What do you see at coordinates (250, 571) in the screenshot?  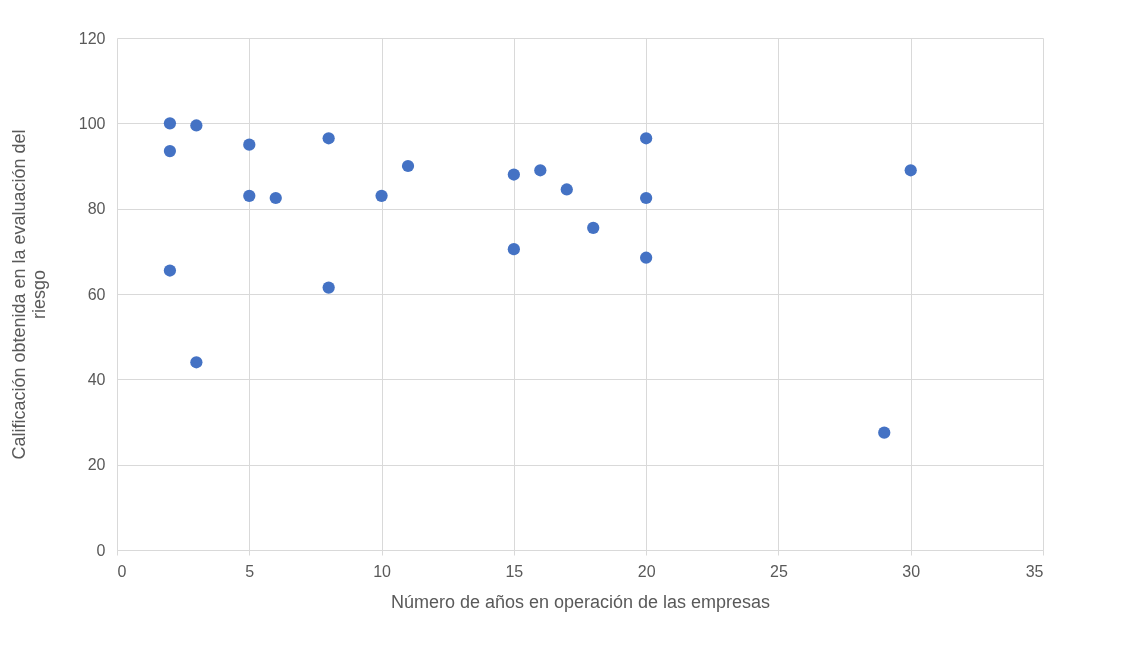 I see `x-tick-label: 5` at bounding box center [250, 571].